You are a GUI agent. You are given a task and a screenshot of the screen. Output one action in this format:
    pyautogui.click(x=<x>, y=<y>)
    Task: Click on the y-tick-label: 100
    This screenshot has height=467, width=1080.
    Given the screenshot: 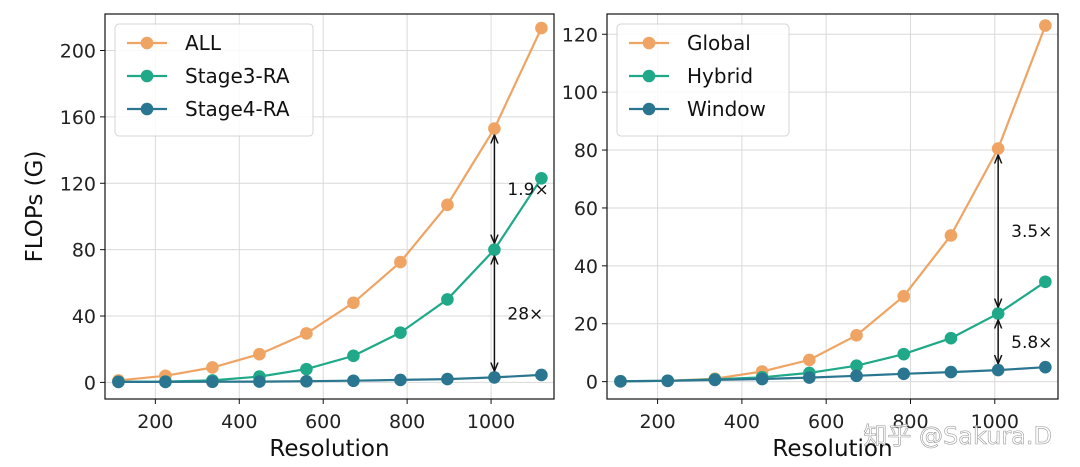 What is the action you would take?
    pyautogui.click(x=580, y=93)
    